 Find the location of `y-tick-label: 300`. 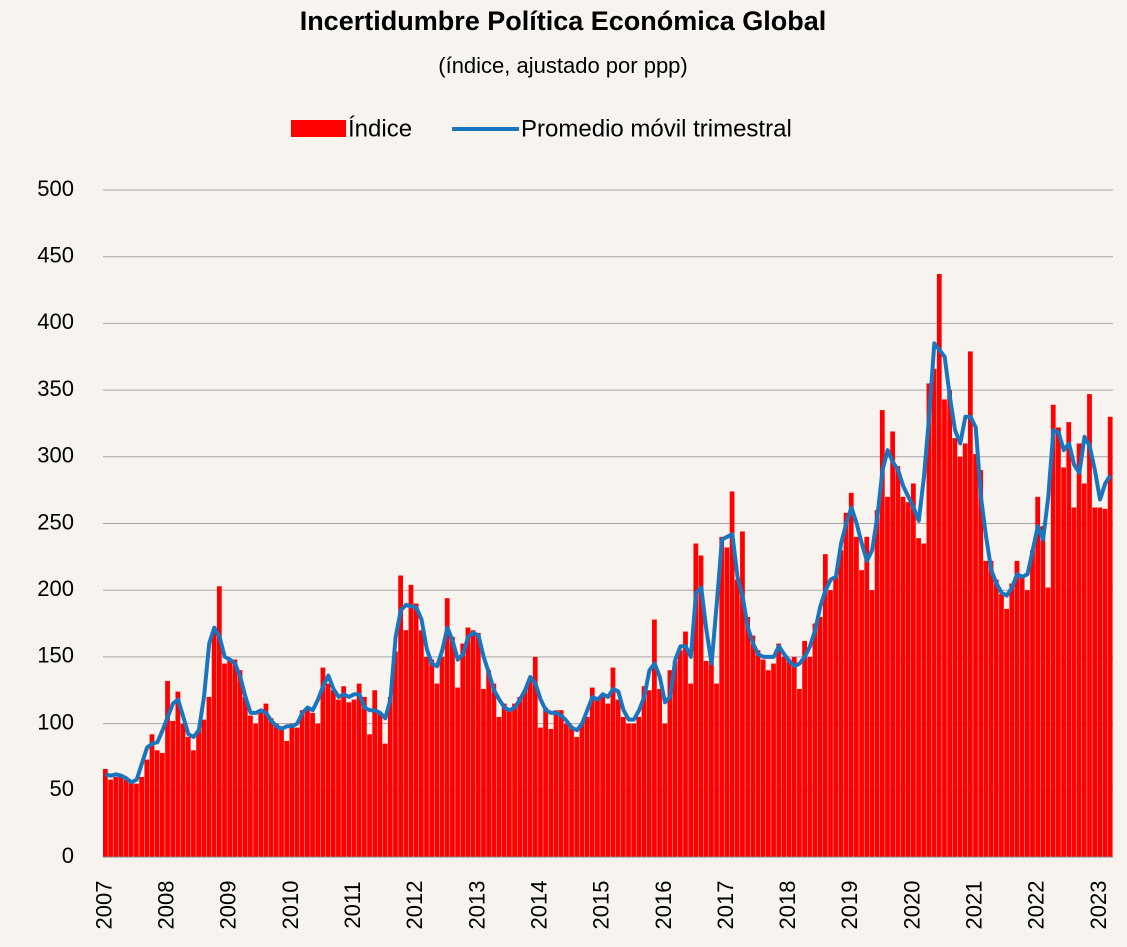

y-tick-label: 300 is located at coordinates (55, 455).